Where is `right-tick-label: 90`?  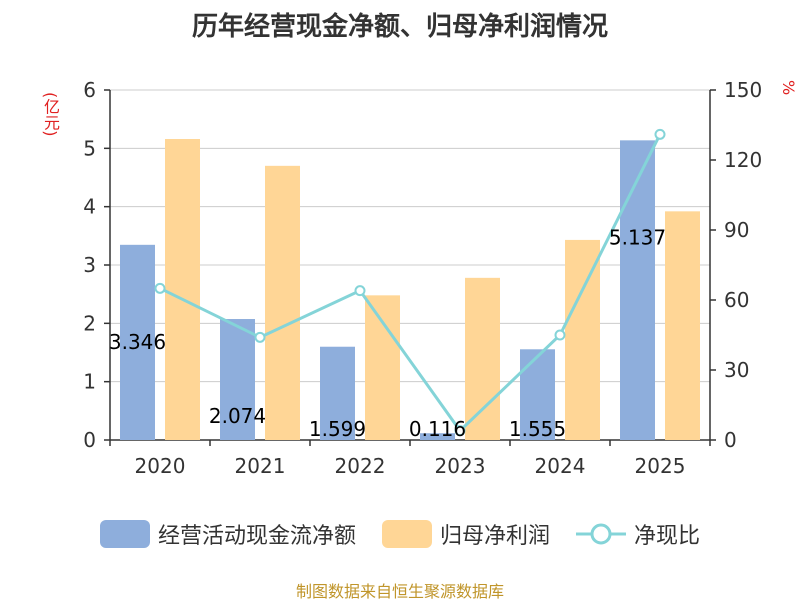
right-tick-label: 90 is located at coordinates (736, 230).